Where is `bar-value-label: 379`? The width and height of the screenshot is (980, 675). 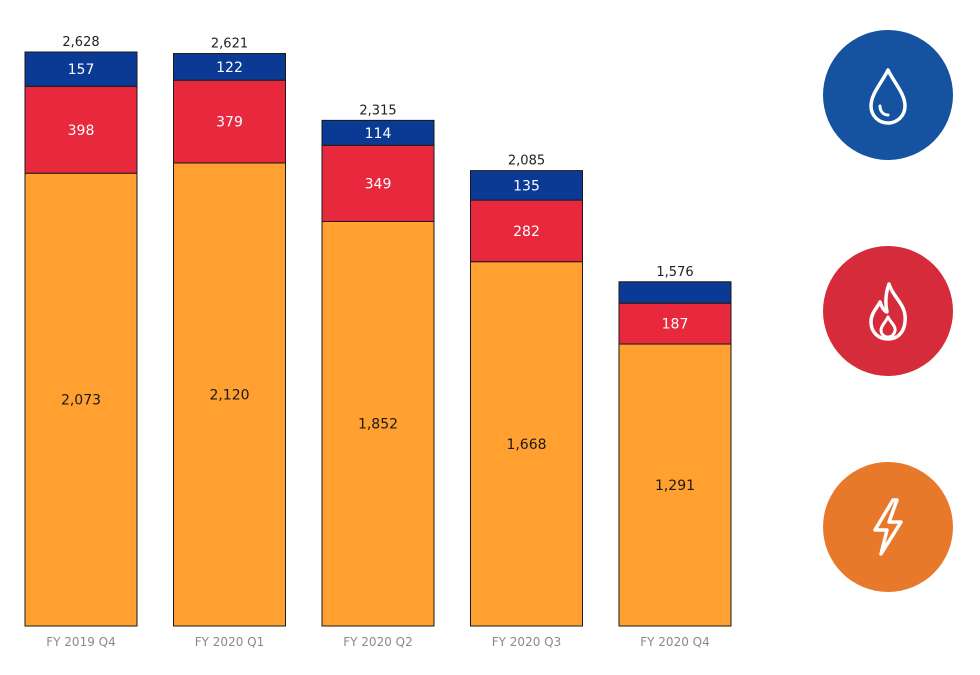 bar-value-label: 379 is located at coordinates (229, 123).